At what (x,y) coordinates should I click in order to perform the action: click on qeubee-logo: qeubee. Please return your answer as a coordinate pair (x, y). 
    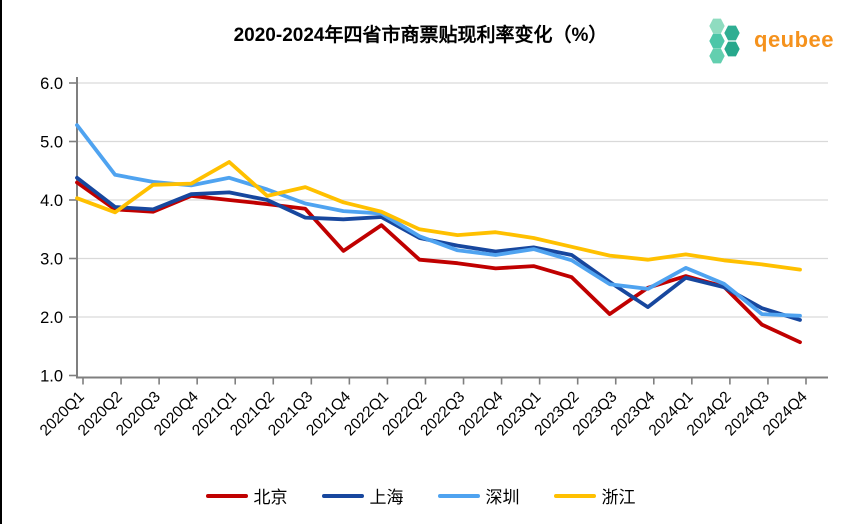
    Looking at the image, I should click on (769, 40).